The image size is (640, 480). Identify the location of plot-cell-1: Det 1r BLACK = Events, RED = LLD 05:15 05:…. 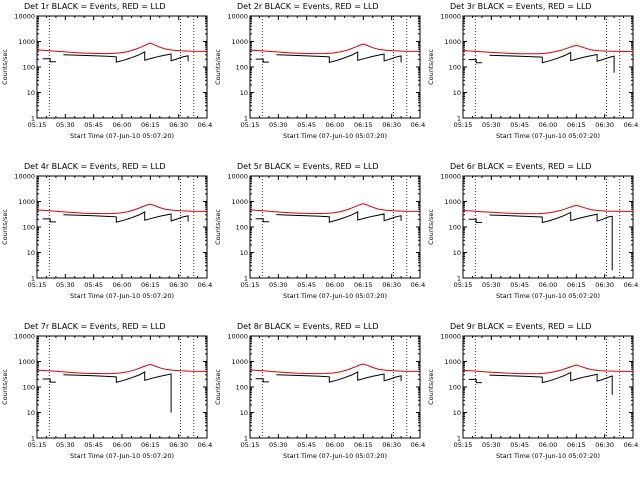
(106, 80).